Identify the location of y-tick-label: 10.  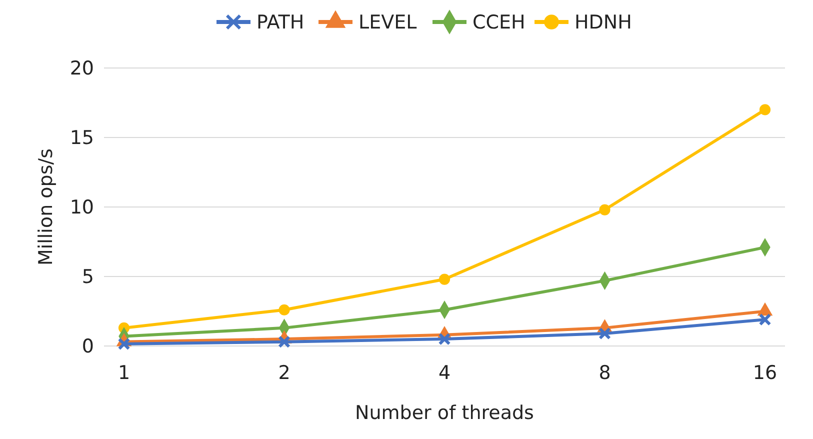
(82, 207).